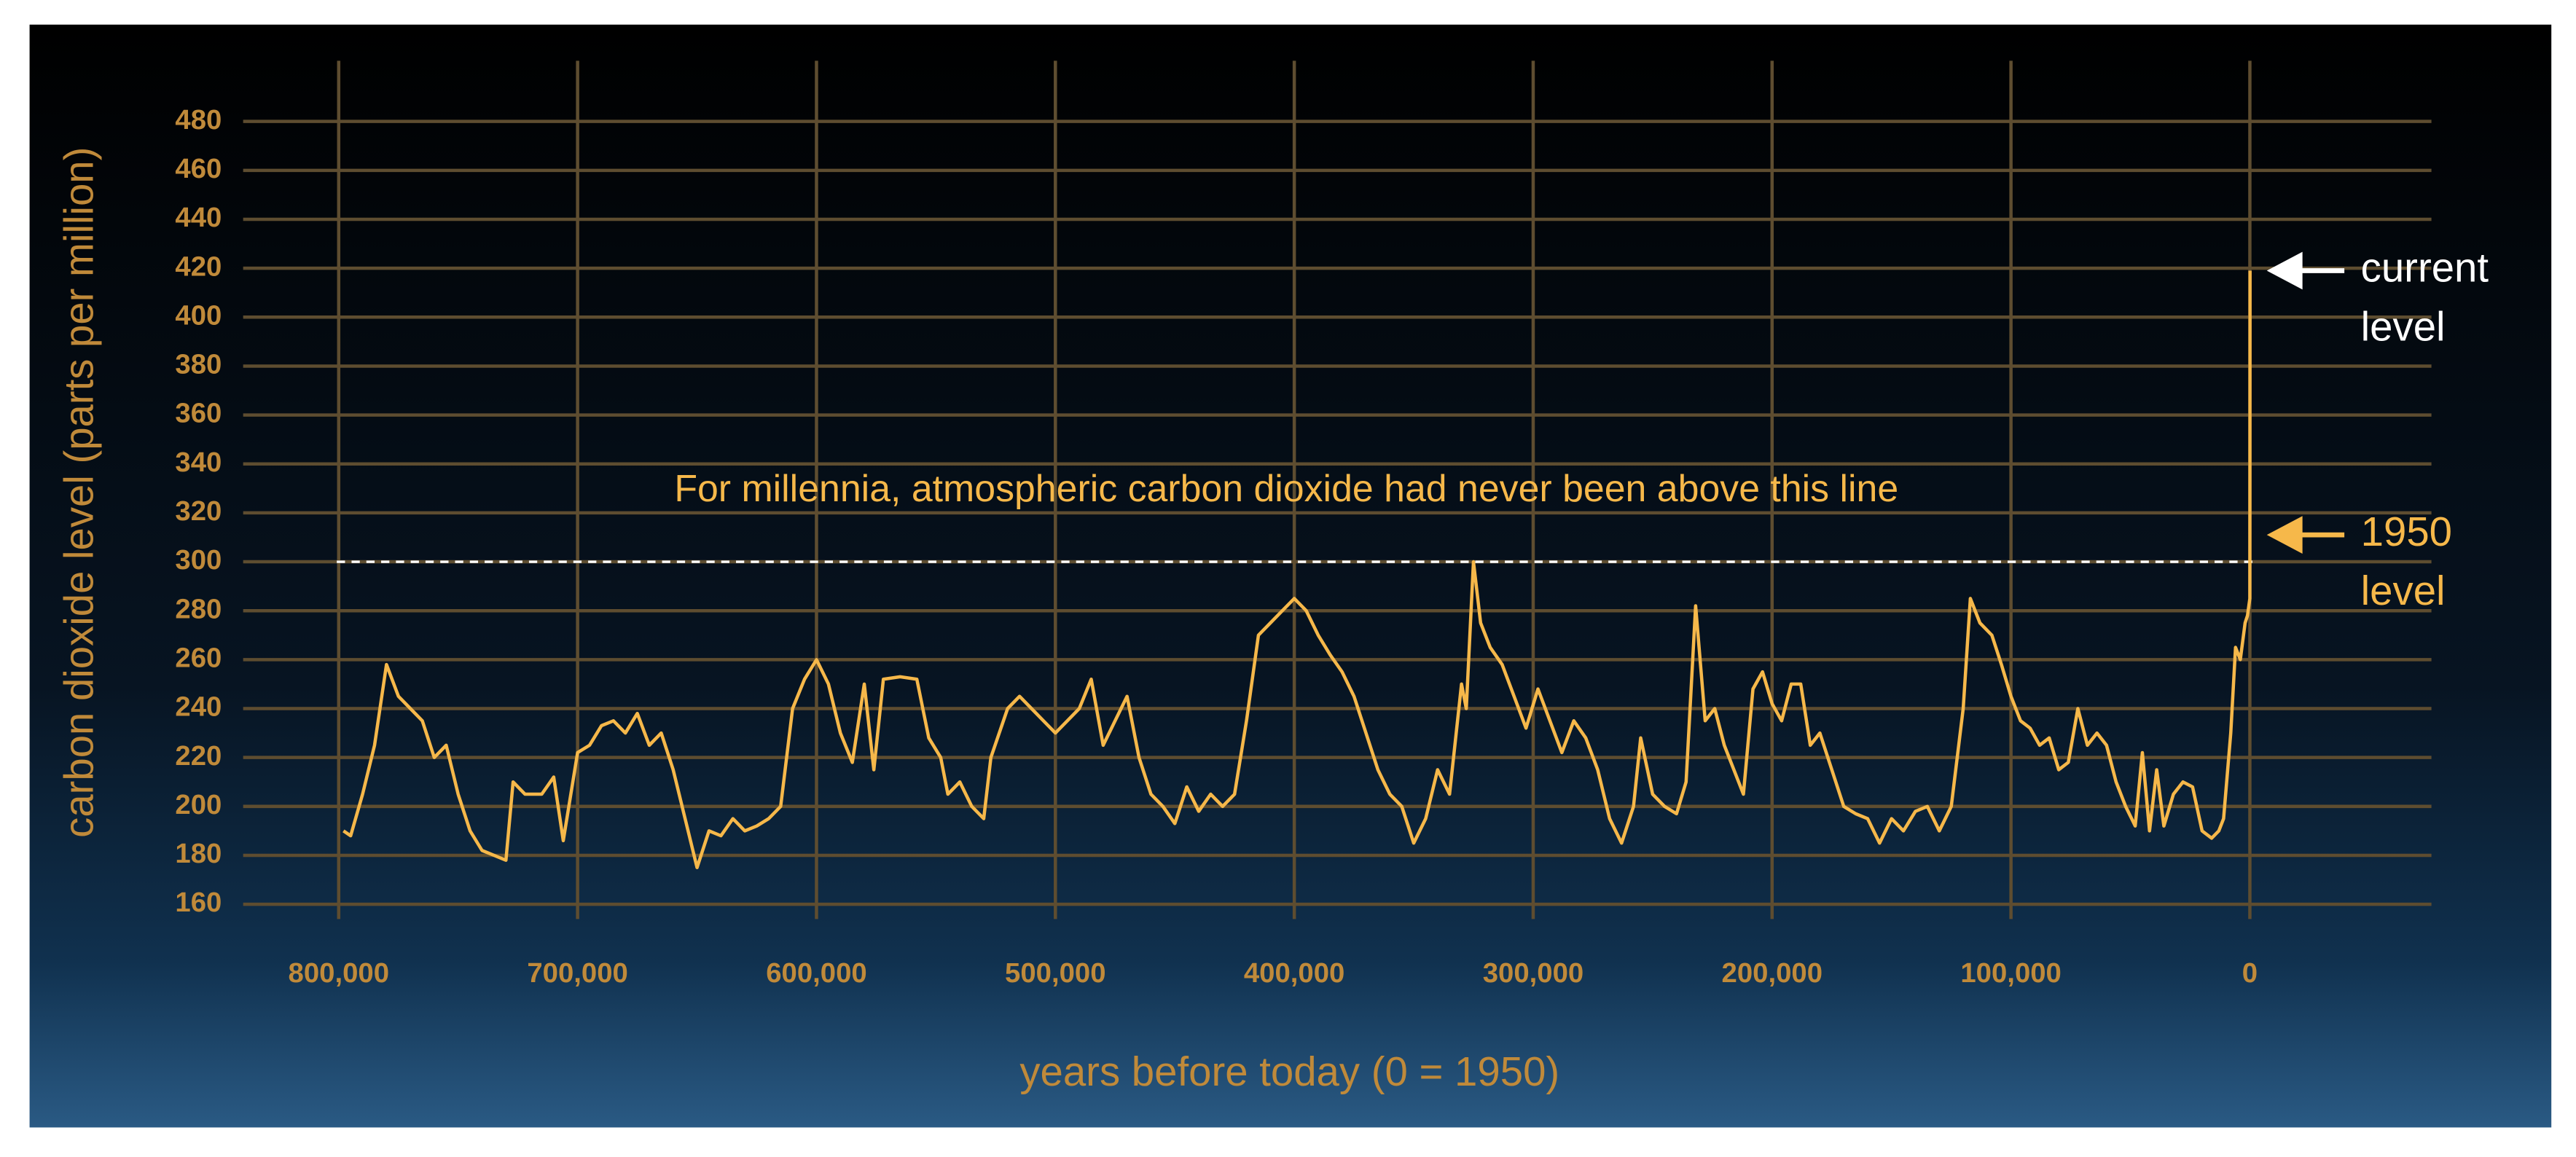 Image resolution: width=2576 pixels, height=1157 pixels. I want to click on x-tick-label: 300,000, so click(1533, 973).